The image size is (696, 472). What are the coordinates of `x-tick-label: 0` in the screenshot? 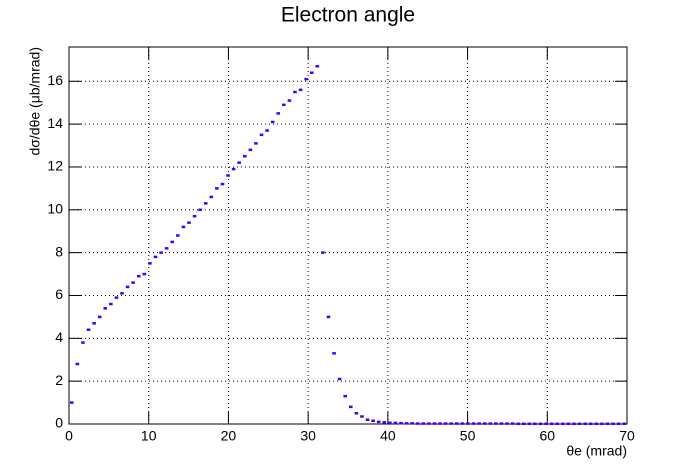 It's located at (69, 436).